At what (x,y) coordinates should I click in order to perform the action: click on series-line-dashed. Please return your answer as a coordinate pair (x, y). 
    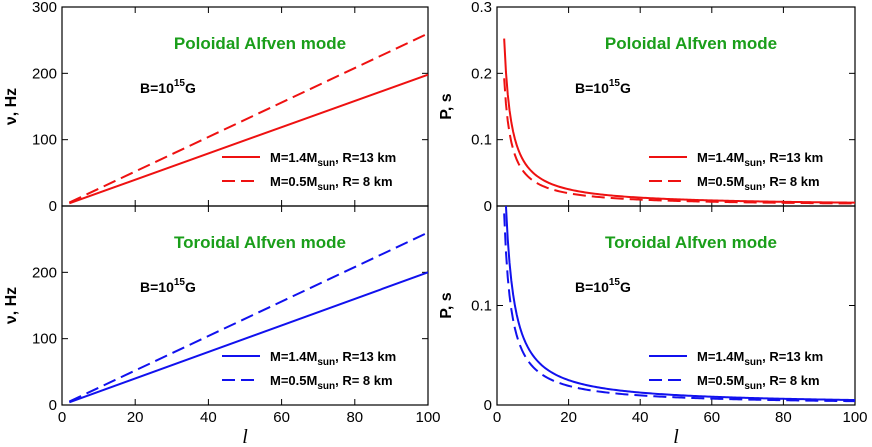
    Looking at the image, I should click on (679, 141).